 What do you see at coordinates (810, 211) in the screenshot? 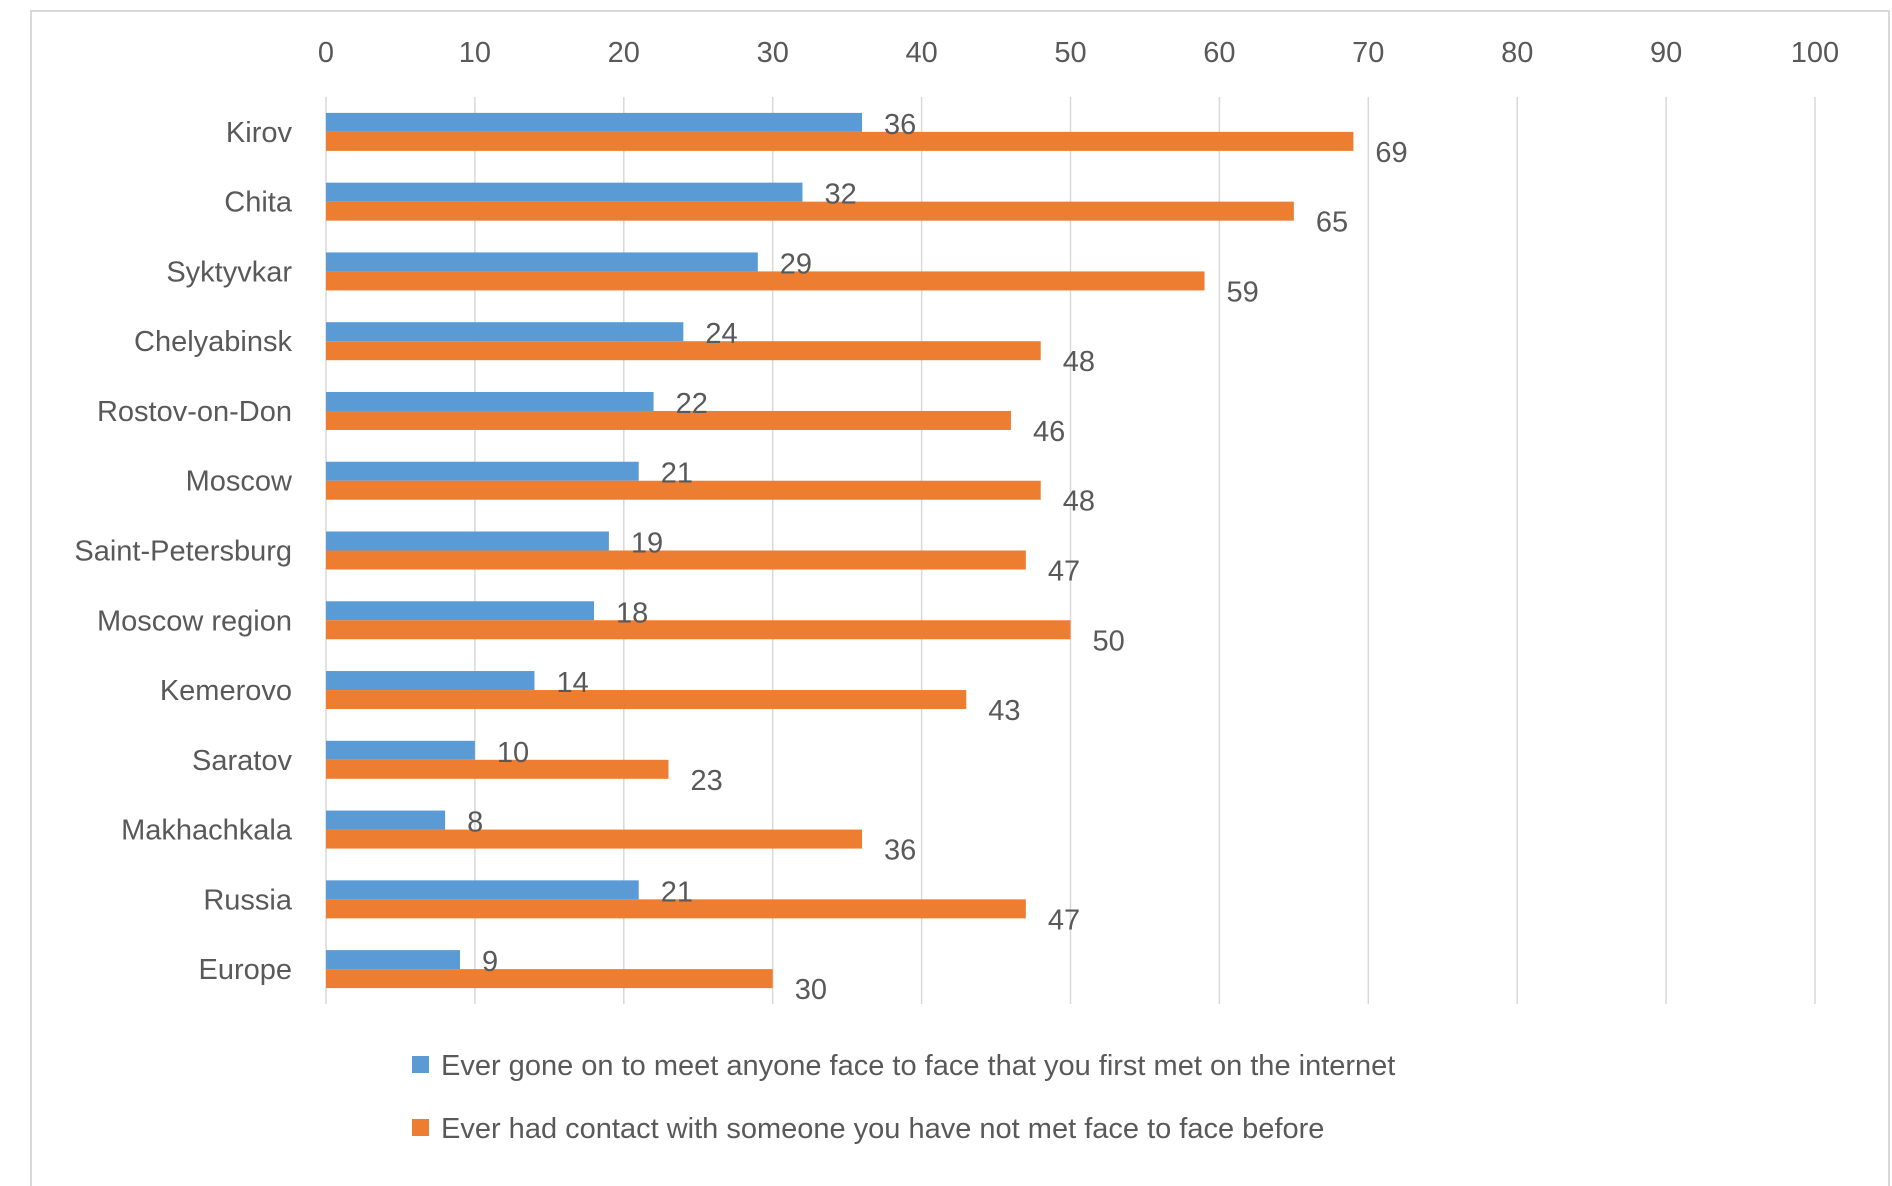
I see `bar-contact-chita` at bounding box center [810, 211].